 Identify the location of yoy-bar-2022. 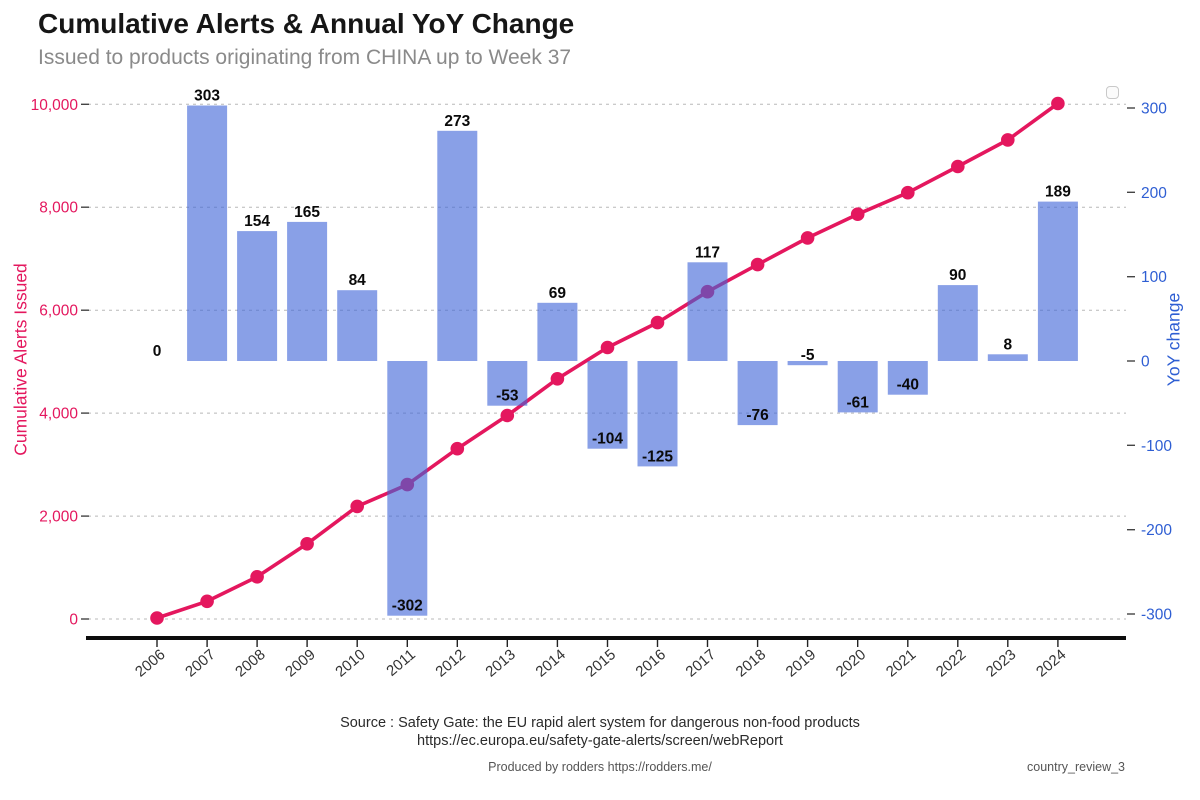
(957, 323).